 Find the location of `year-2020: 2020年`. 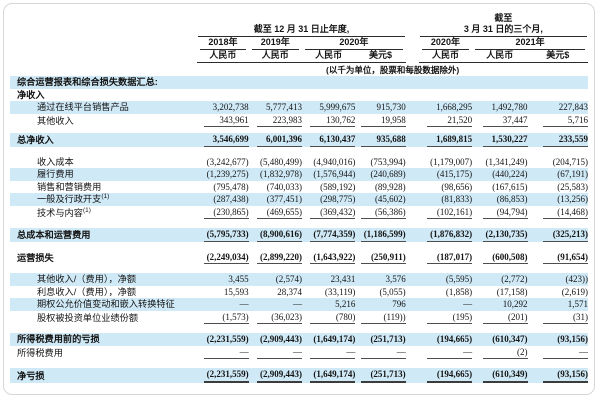

year-2020: 2020年 is located at coordinates (353, 43).